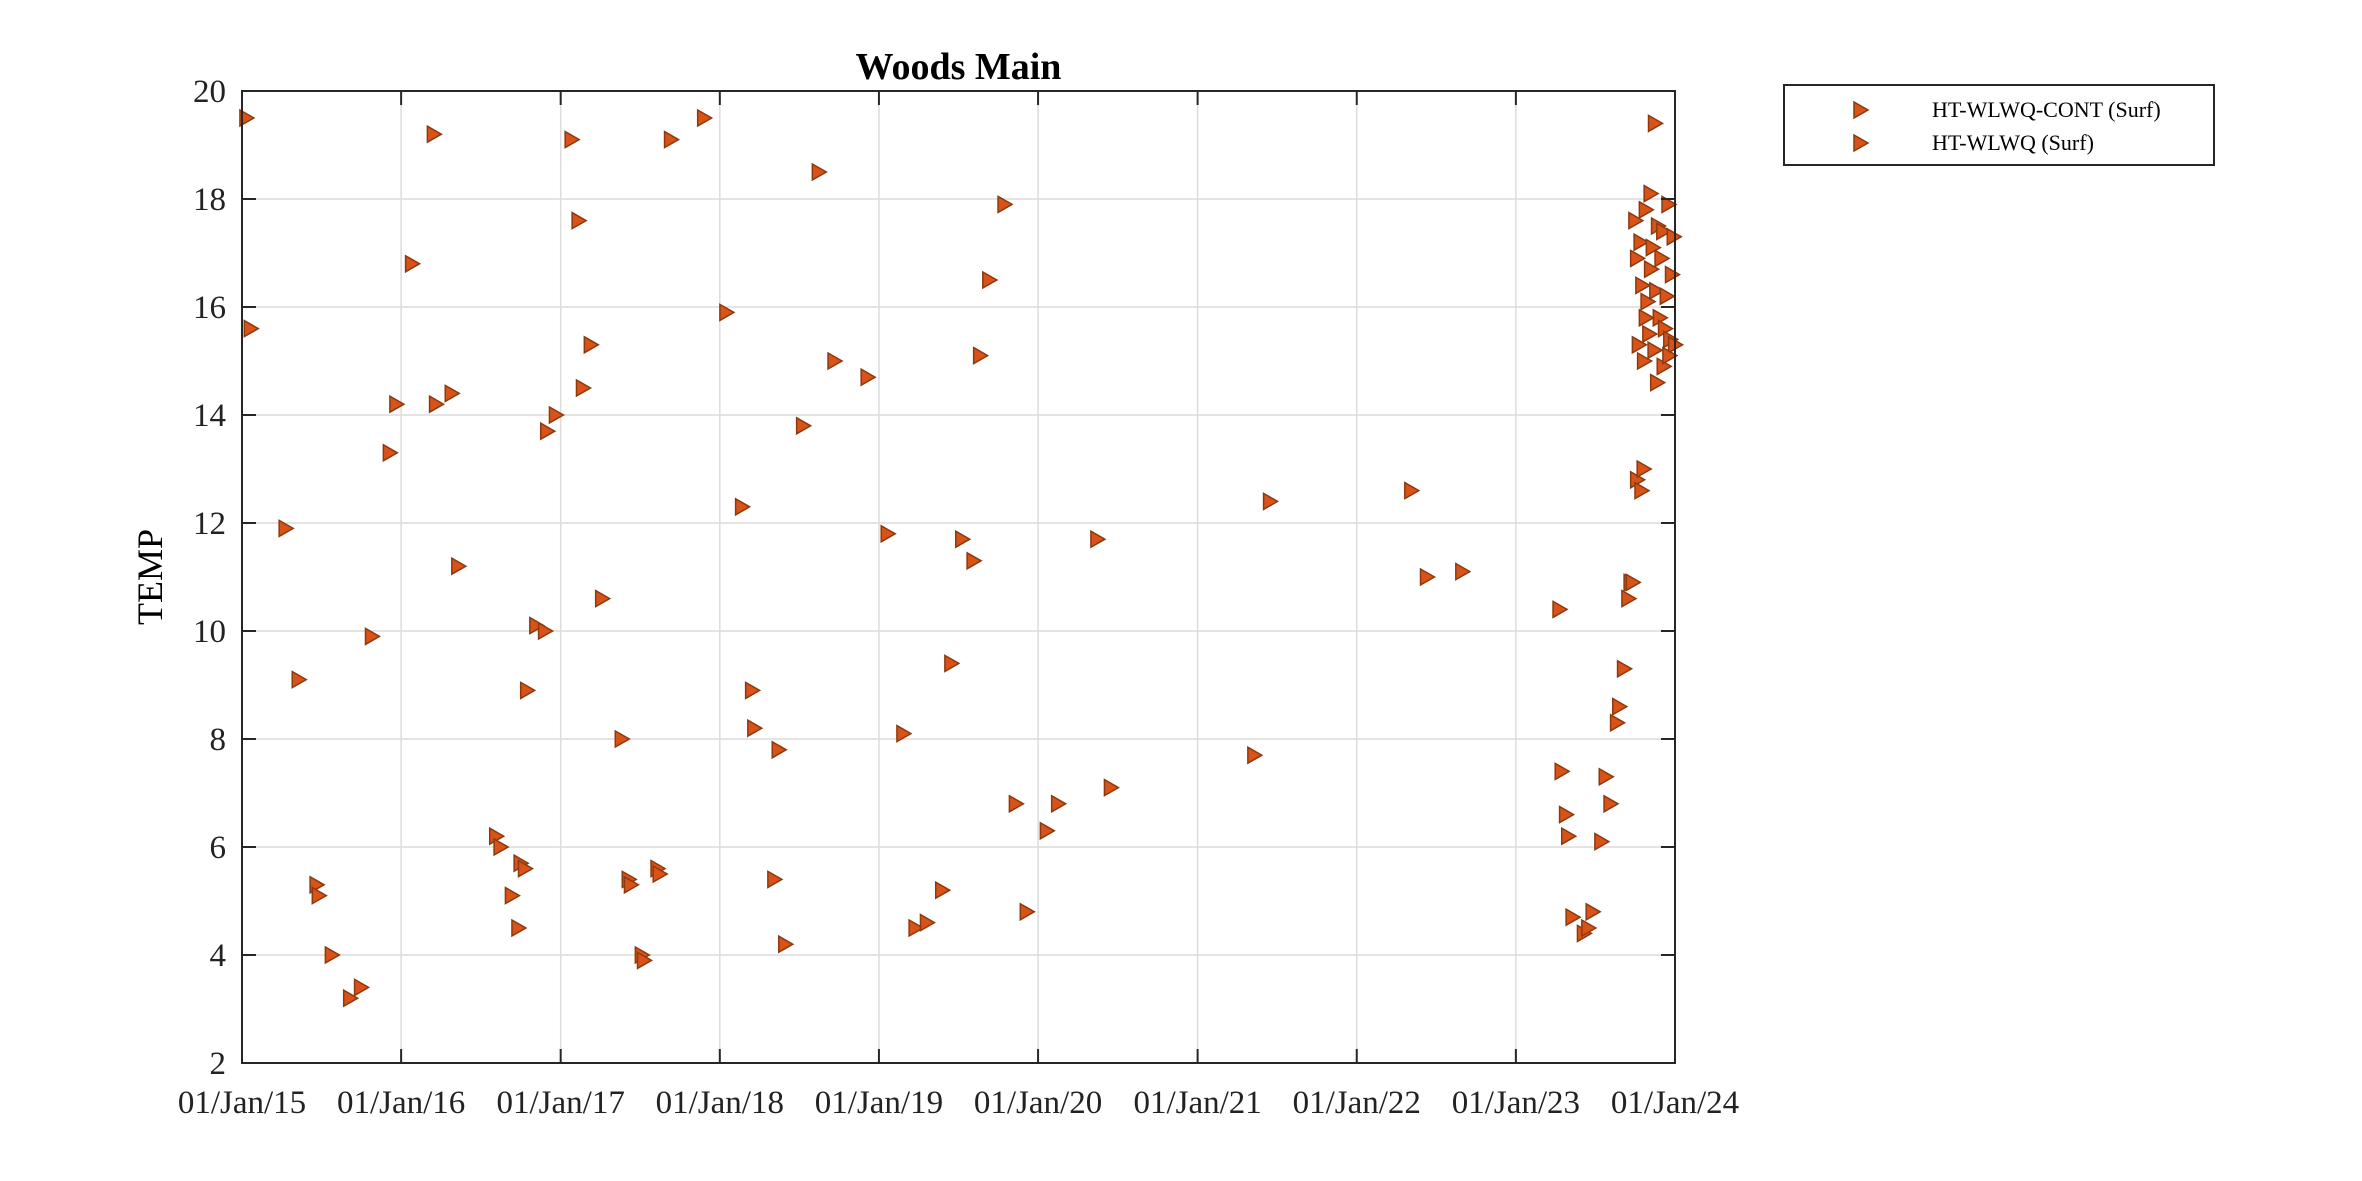 The width and height of the screenshot is (2362, 1181). Describe the element at coordinates (209, 308) in the screenshot. I see `y-tick-label: 16` at that location.